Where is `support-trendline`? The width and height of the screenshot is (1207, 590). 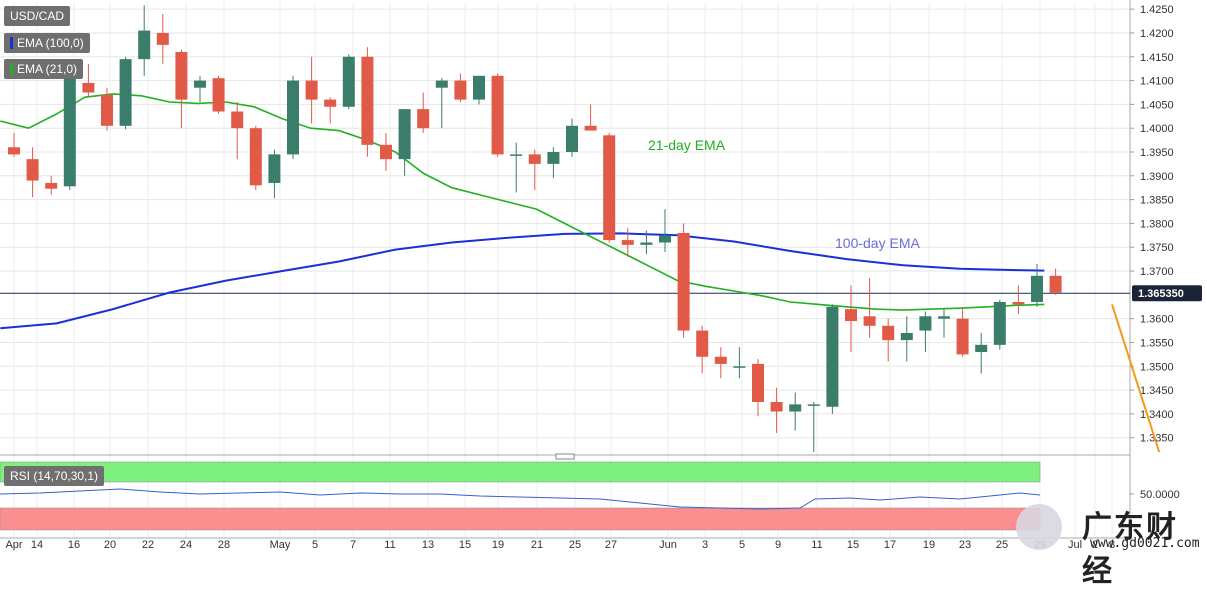
support-trendline is located at coordinates (1136, 378).